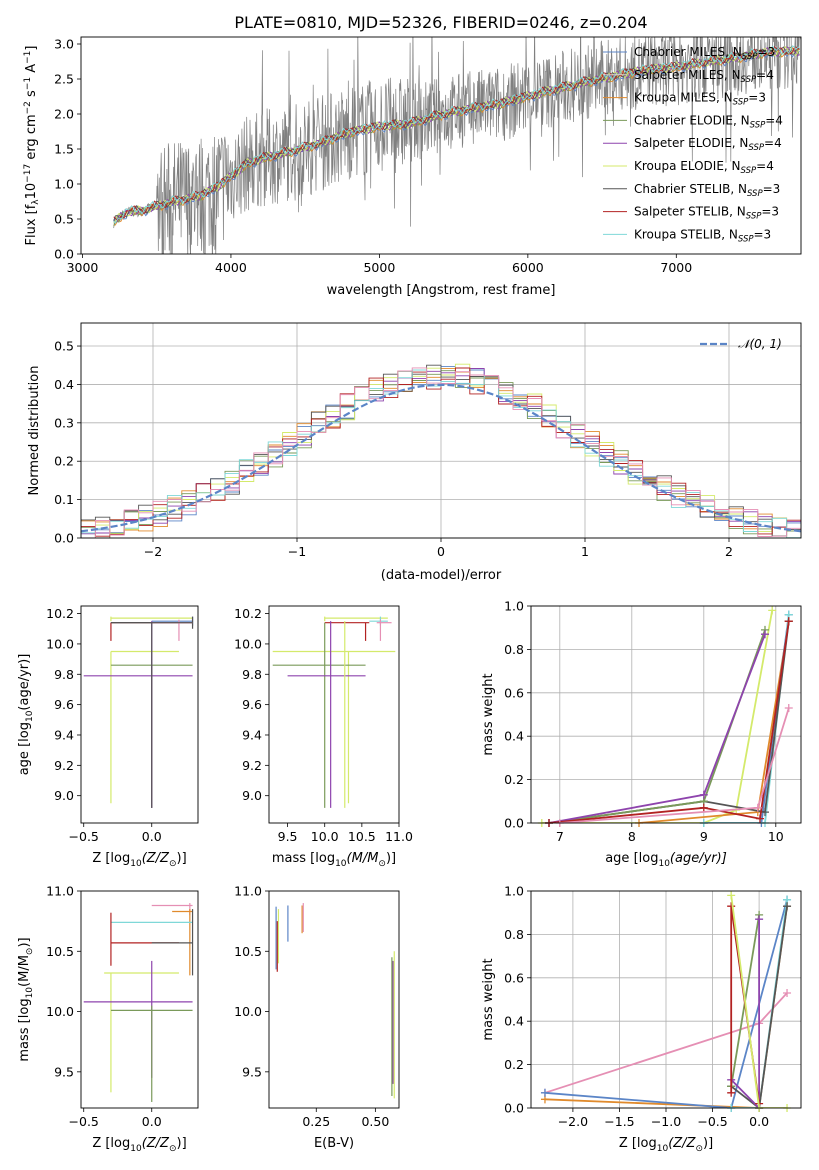  I want to click on label-part: mass [log, so click(303, 858).